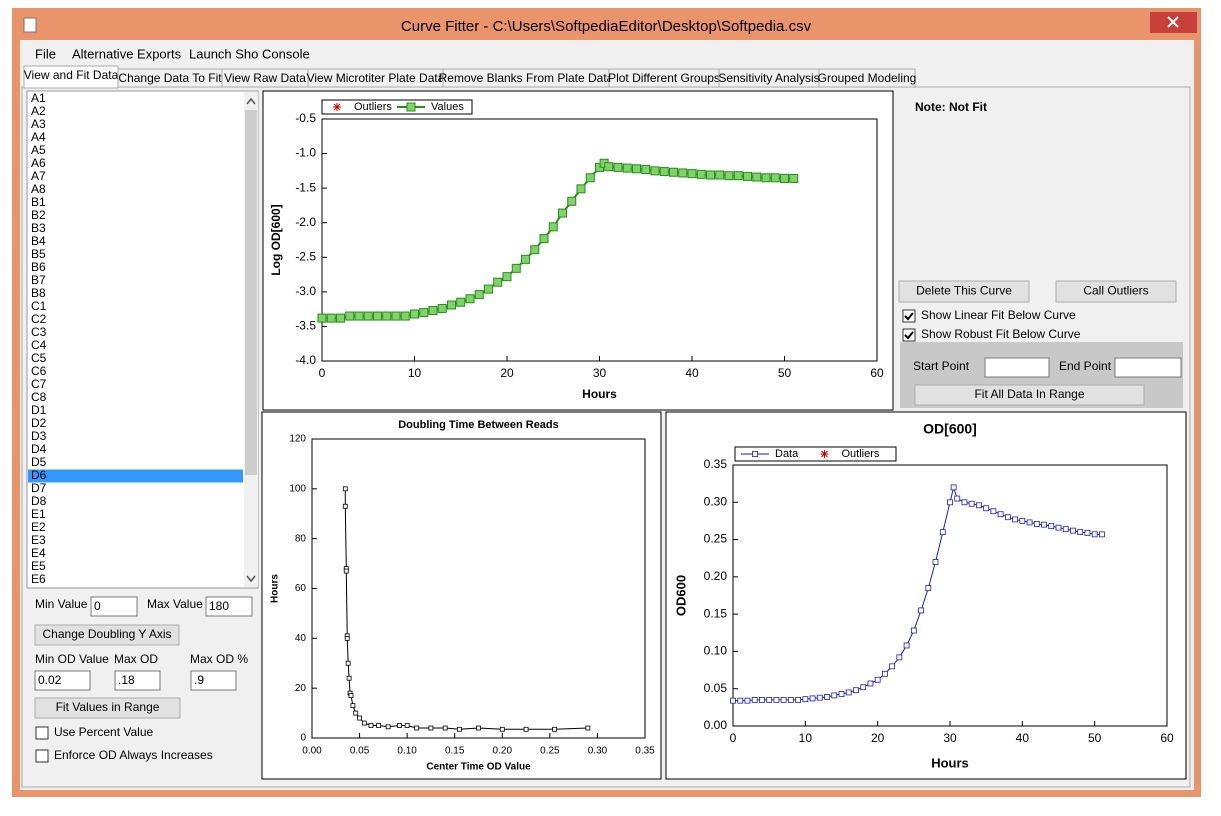 Image resolution: width=1221 pixels, height=816 pixels. I want to click on well-item: B7, so click(38, 280).